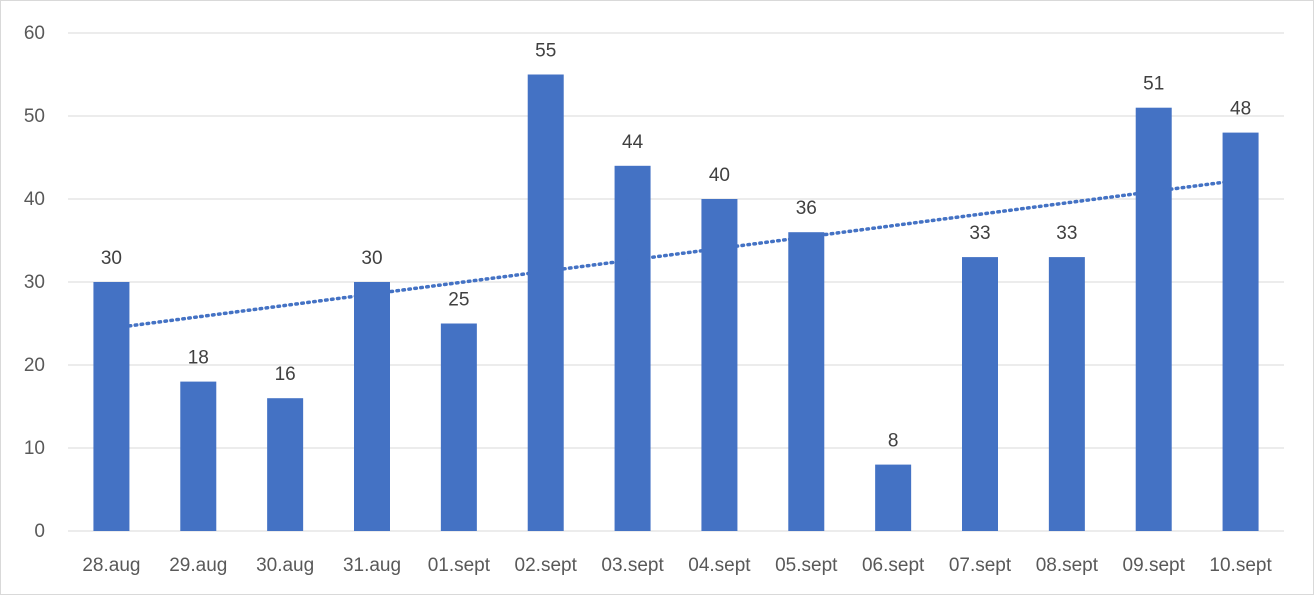  What do you see at coordinates (1240, 109) in the screenshot?
I see `data-label: 48` at bounding box center [1240, 109].